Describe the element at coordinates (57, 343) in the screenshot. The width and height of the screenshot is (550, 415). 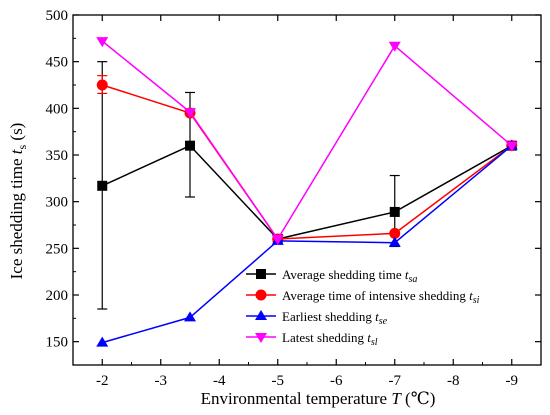
I see `y-tick-label: 150` at that location.